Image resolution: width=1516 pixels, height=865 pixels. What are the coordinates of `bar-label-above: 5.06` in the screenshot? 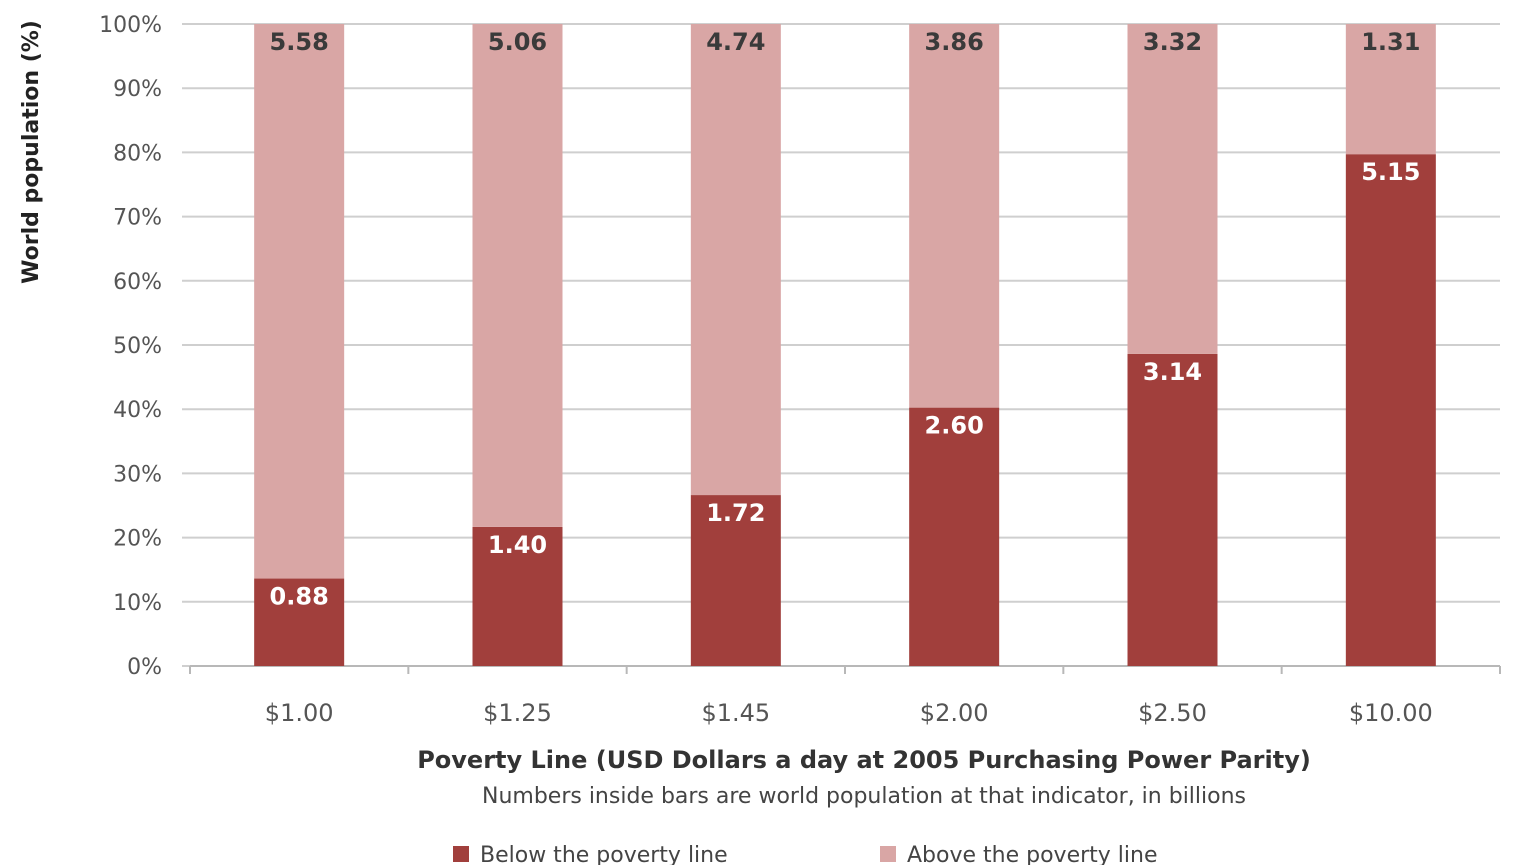 It's located at (517, 42).